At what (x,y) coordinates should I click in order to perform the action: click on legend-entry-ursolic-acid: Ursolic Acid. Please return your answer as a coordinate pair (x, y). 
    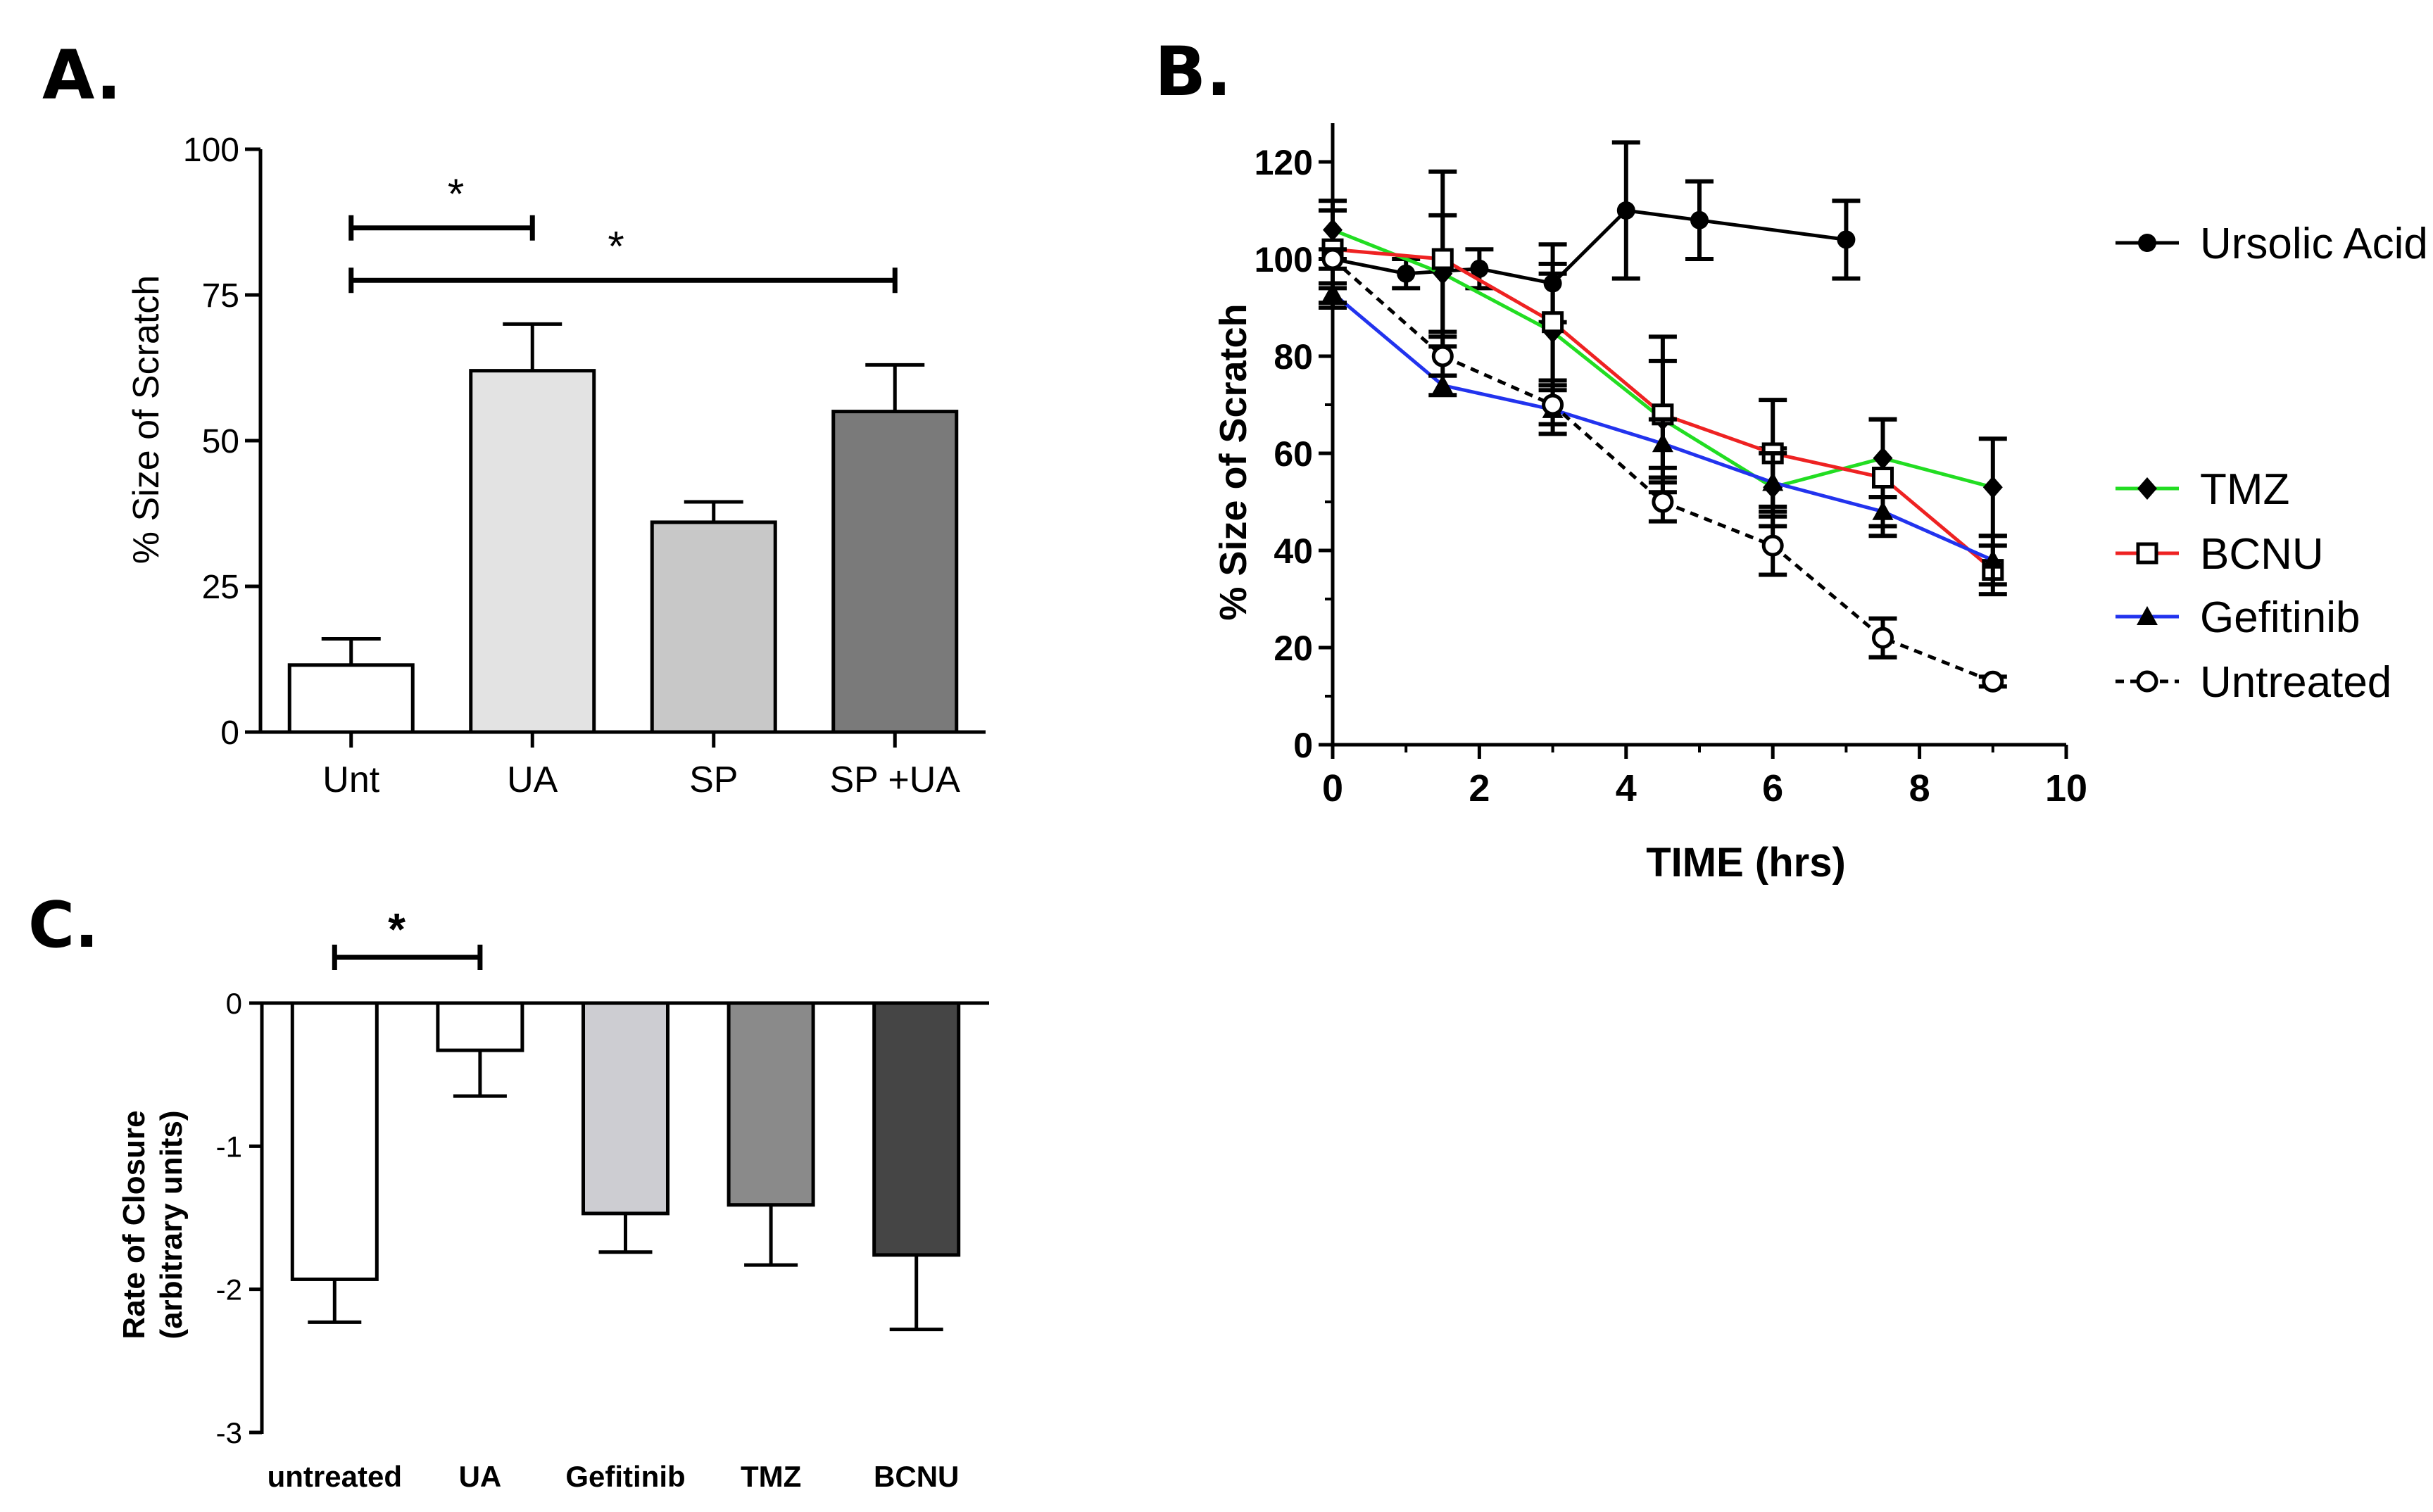
    Looking at the image, I should click on (2271, 244).